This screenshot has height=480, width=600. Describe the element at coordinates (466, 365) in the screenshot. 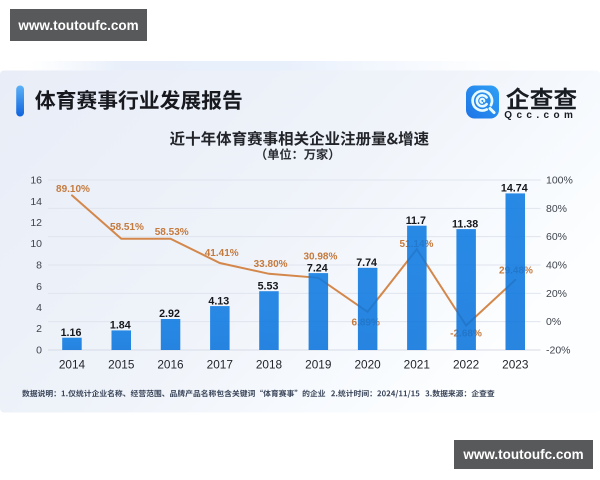

I see `svg-text: 2022` at that location.